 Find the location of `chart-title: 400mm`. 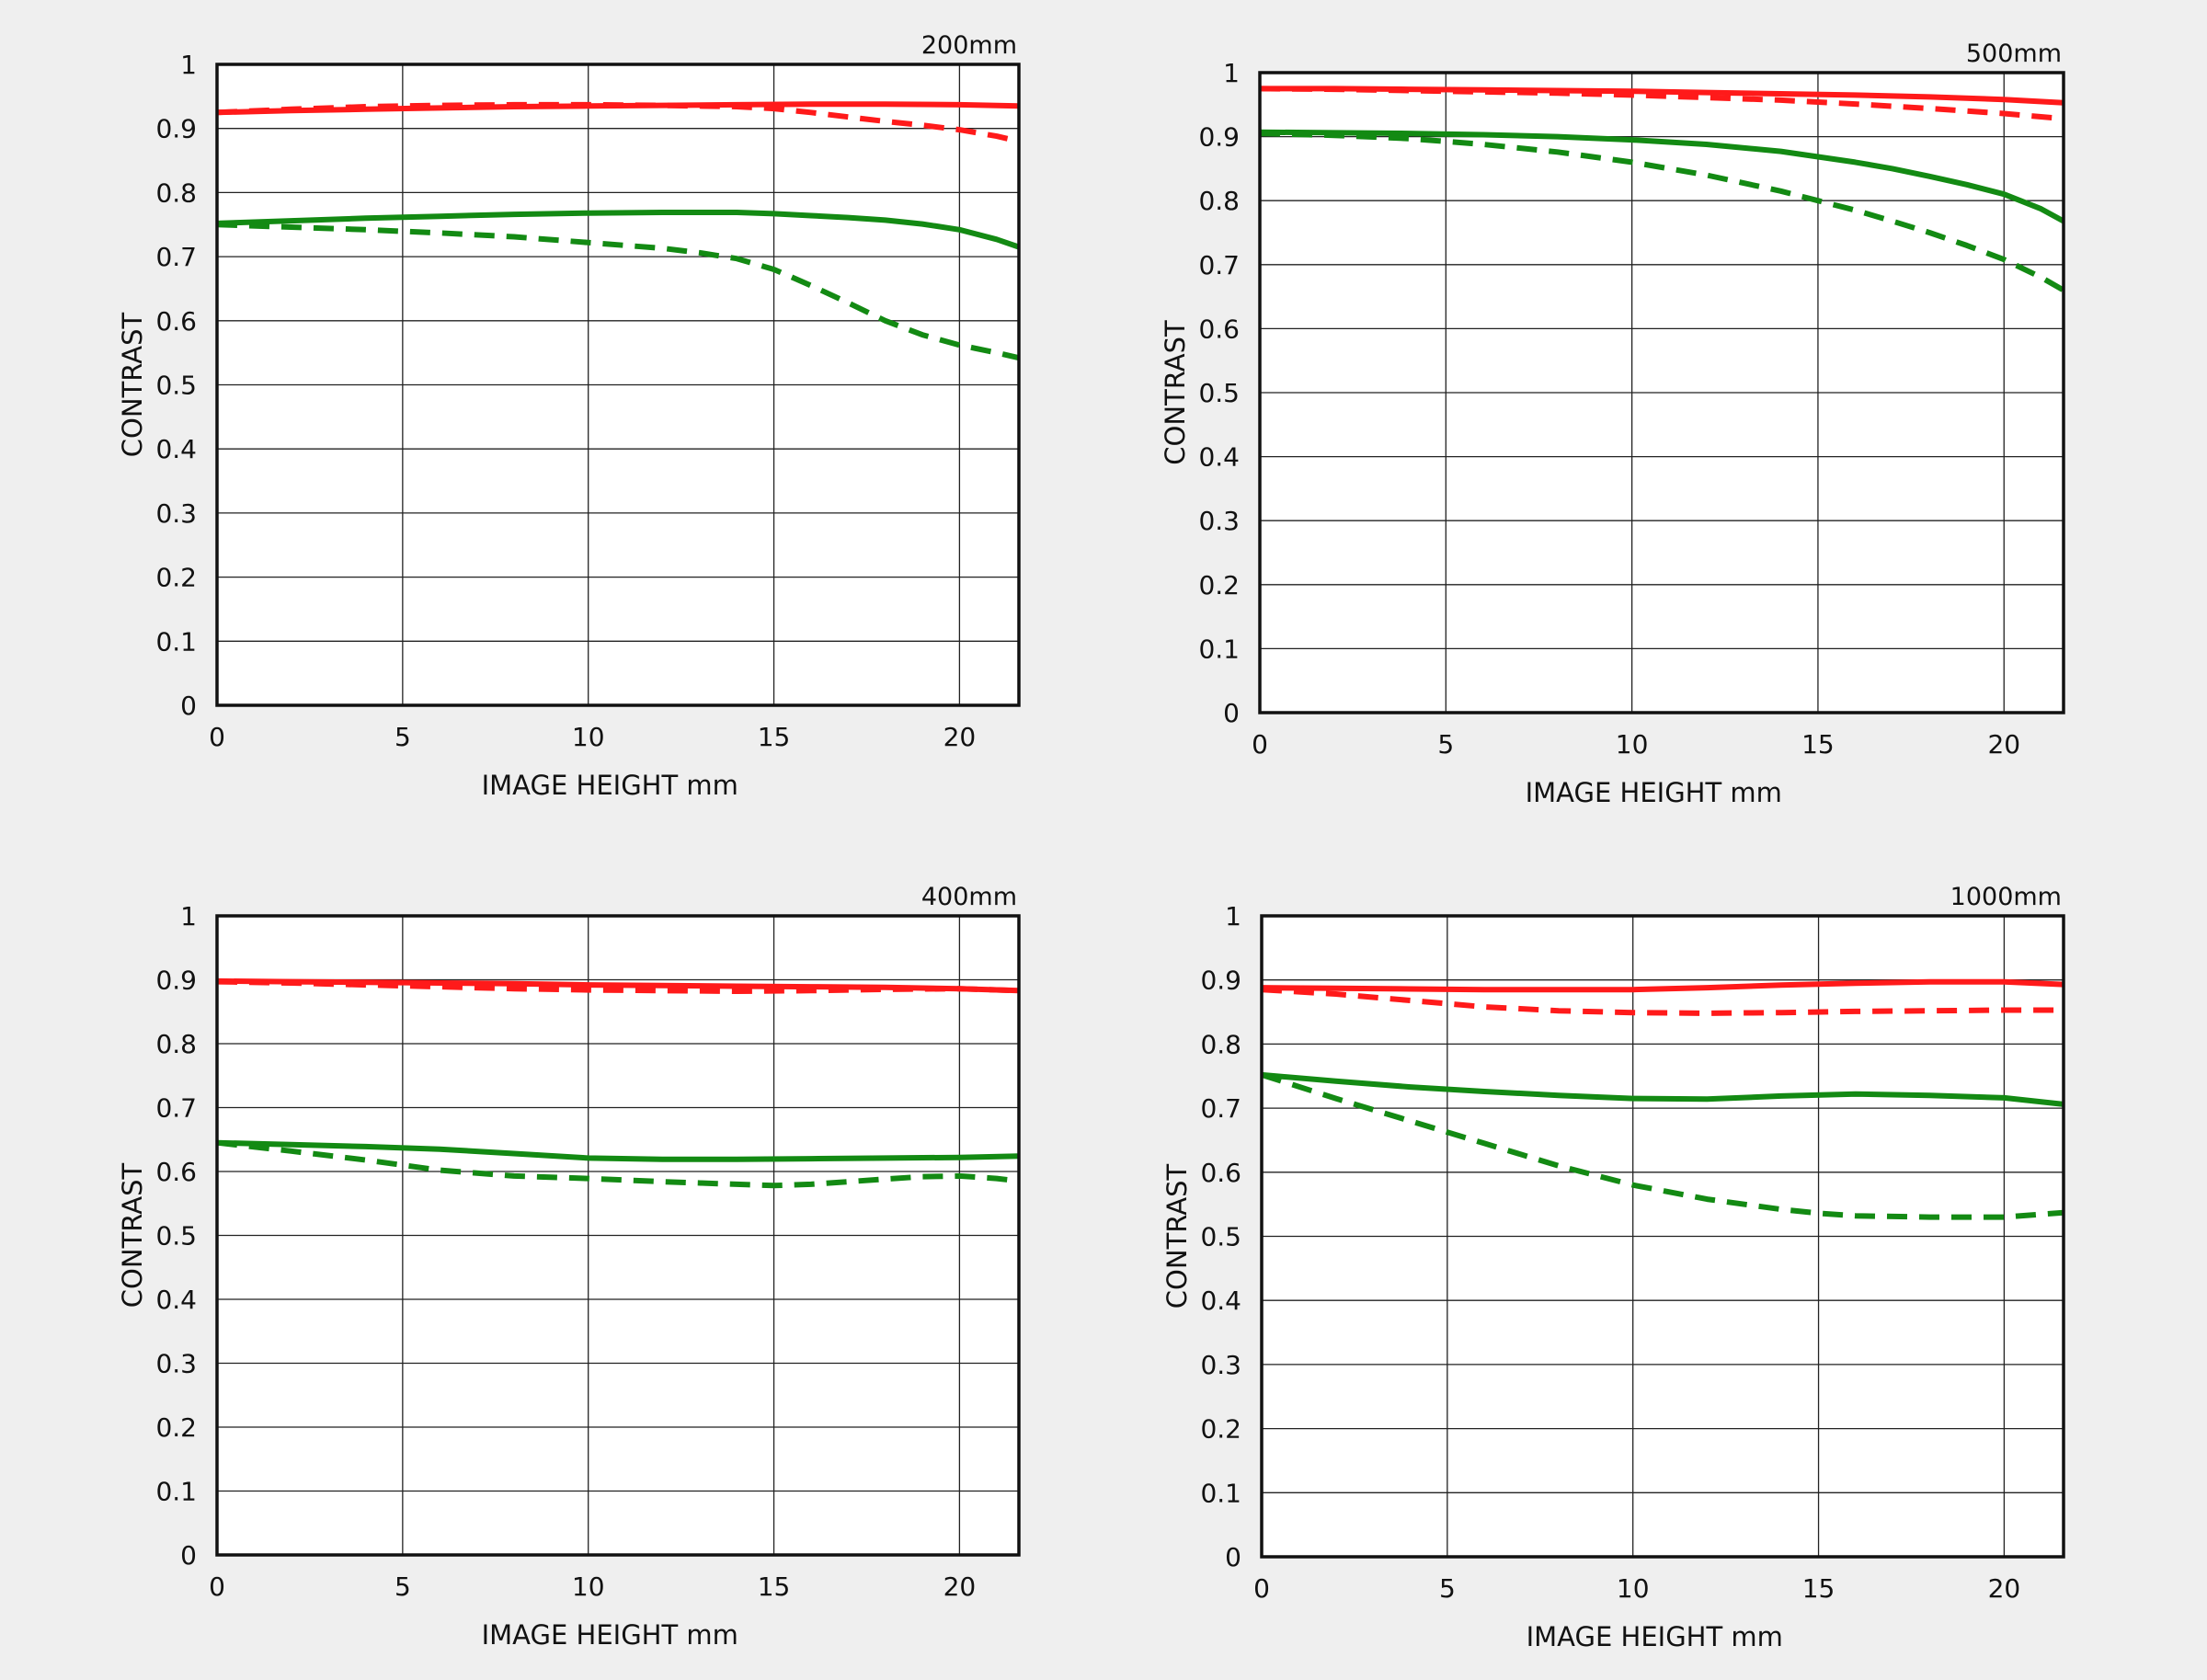

chart-title: 400mm is located at coordinates (969, 897).